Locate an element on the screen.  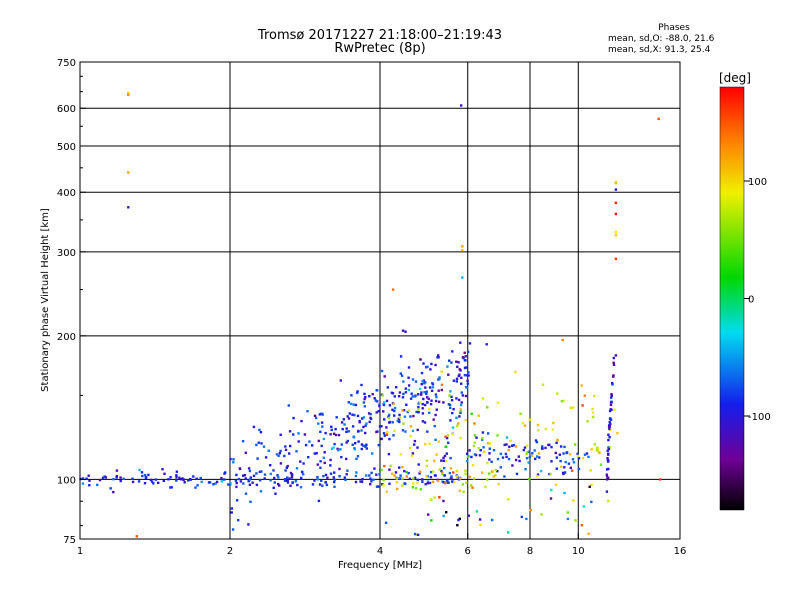
colorbar-ticks: 100 0 -100 is located at coordinates (757, 300).